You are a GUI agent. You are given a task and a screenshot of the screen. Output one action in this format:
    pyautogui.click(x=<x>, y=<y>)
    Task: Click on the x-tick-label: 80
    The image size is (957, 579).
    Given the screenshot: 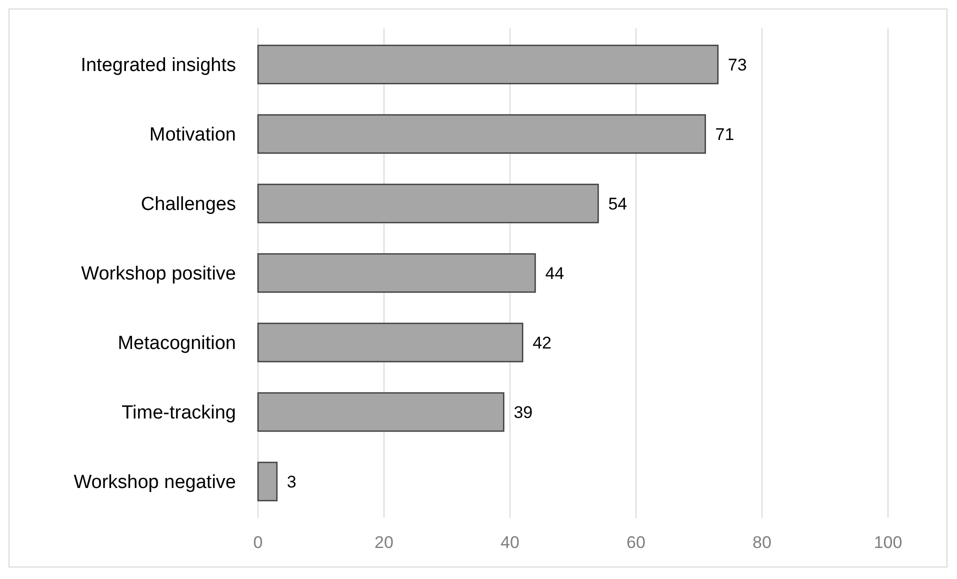 What is the action you would take?
    pyautogui.click(x=762, y=542)
    